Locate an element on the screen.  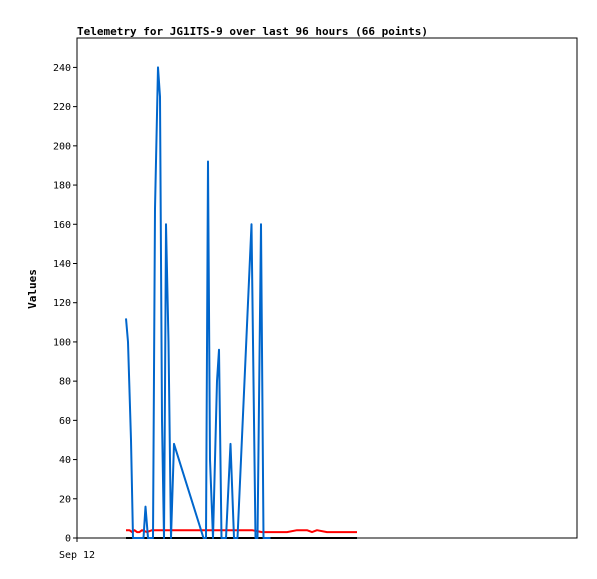
y-axis: 0 20 40 60 80 100 120 140 160 180 200 220 240 is located at coordinates (65, 304).